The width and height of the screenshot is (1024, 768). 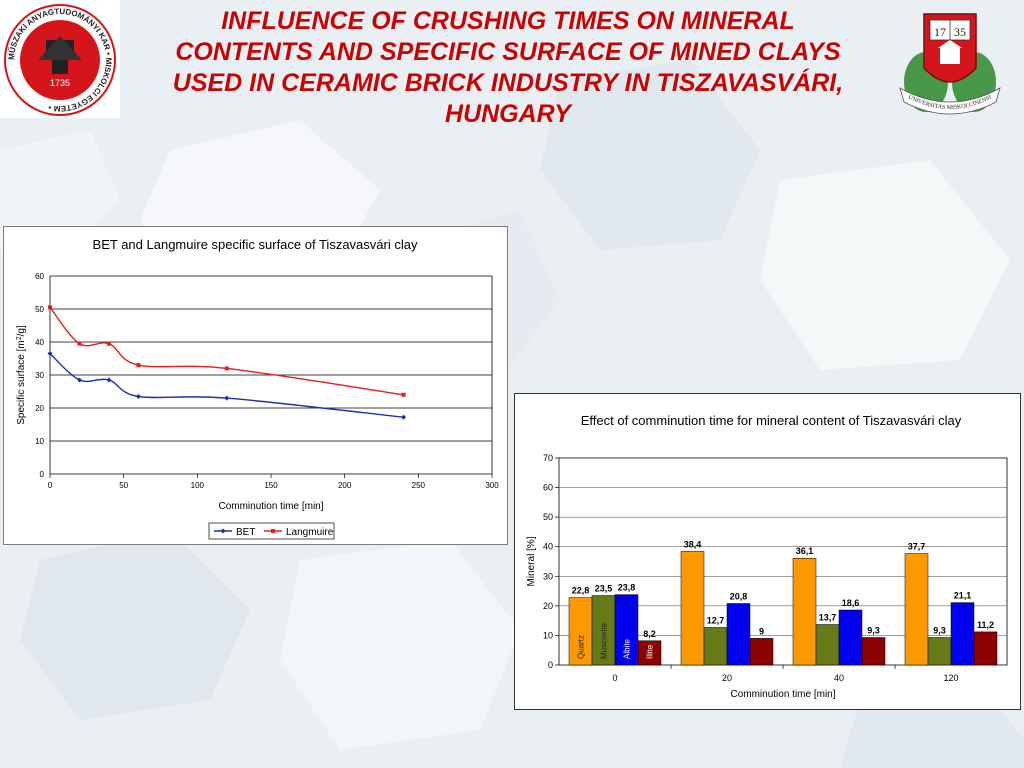 What do you see at coordinates (805, 551) in the screenshot?
I see `bar-value-label: 36,1` at bounding box center [805, 551].